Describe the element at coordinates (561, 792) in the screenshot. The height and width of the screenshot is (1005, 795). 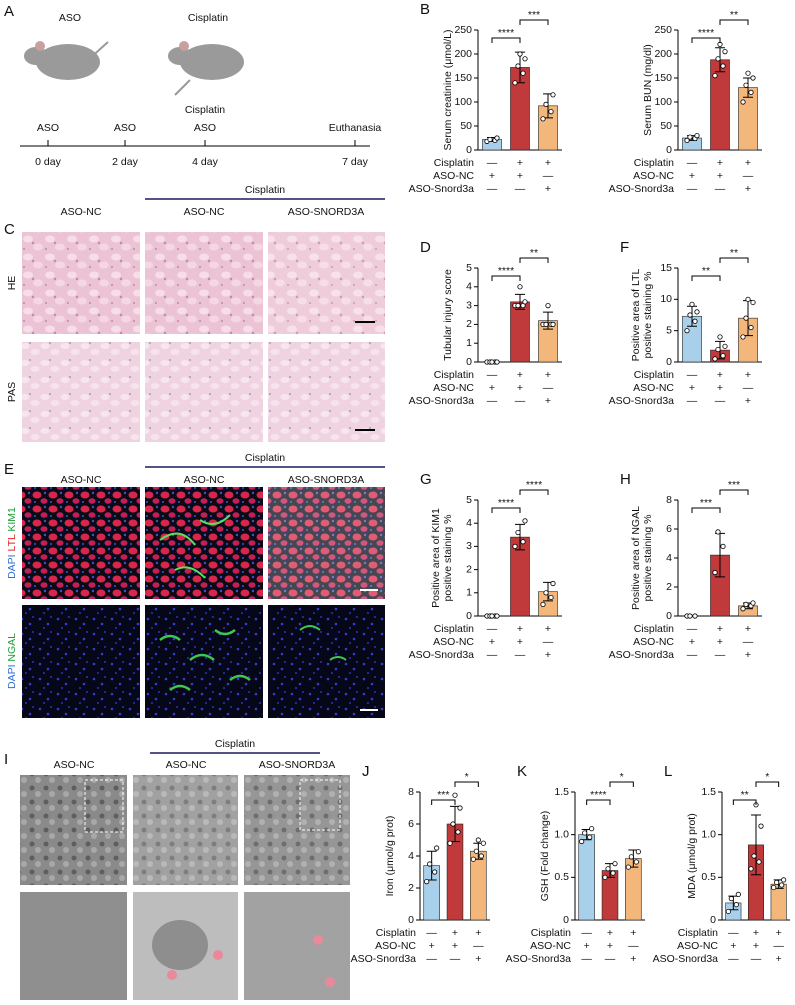
I see `y-tick-label: 1.5` at that location.